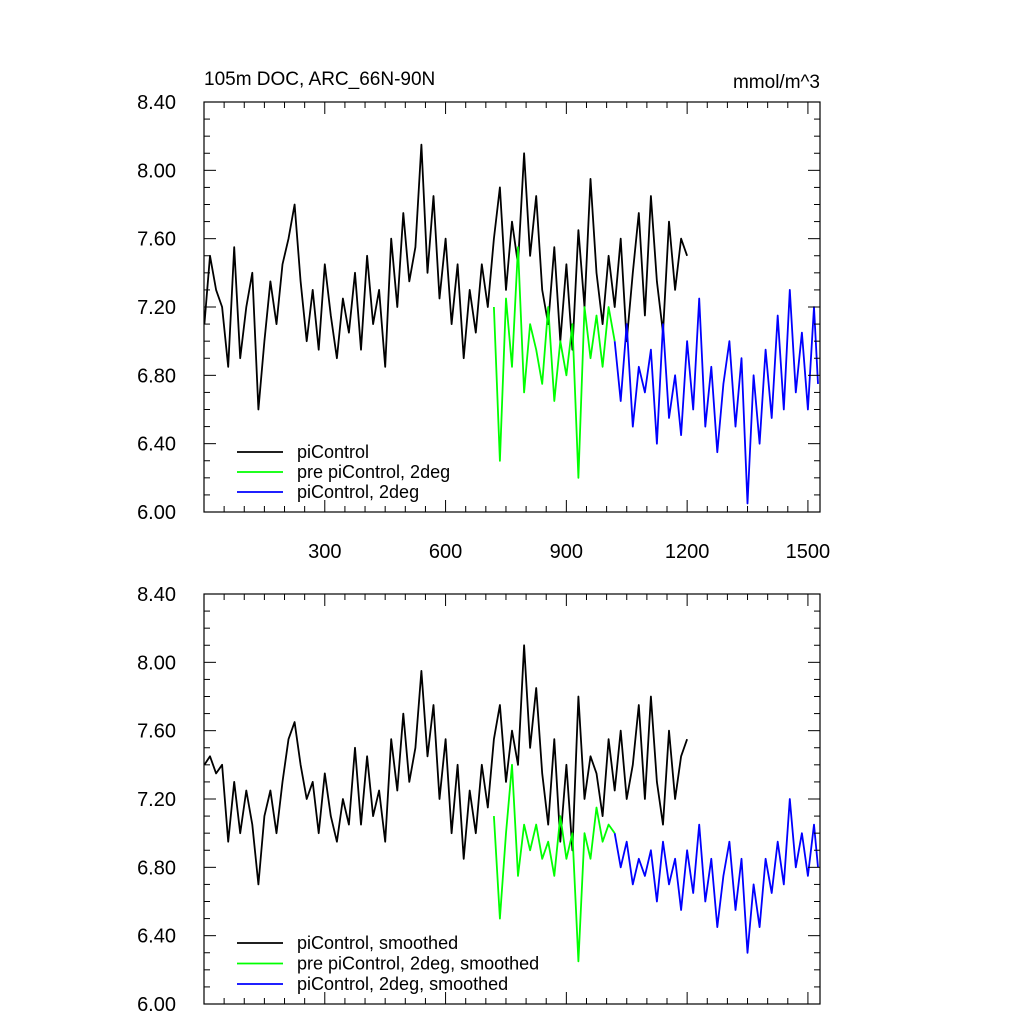 The width and height of the screenshot is (1024, 1024). Describe the element at coordinates (418, 964) in the screenshot. I see `legend-label: pre piControl, 2deg, smoothed` at that location.